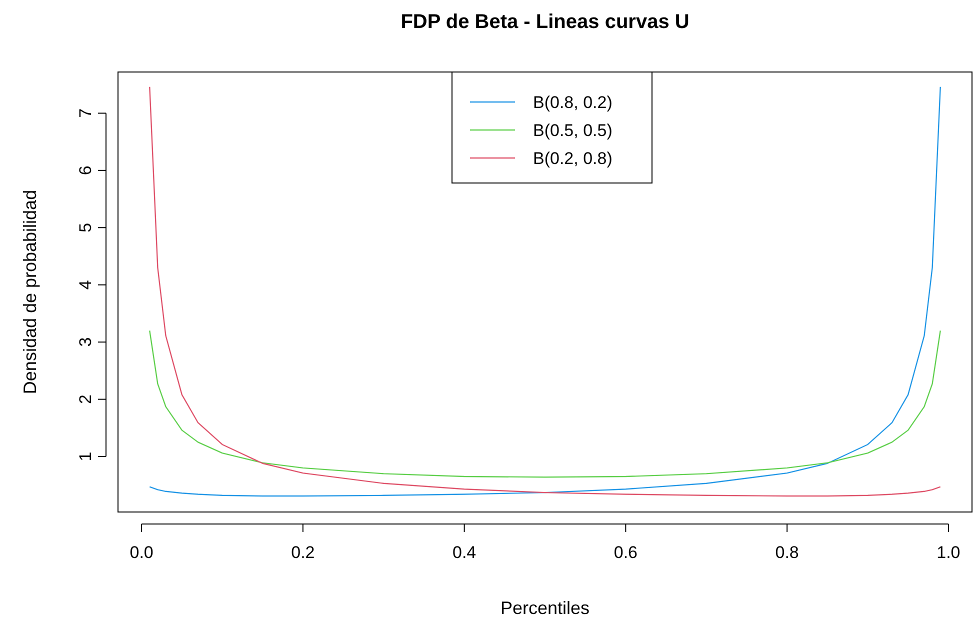 The width and height of the screenshot is (975, 621). What do you see at coordinates (626, 552) in the screenshot?
I see `x-tick-label: 0.6` at bounding box center [626, 552].